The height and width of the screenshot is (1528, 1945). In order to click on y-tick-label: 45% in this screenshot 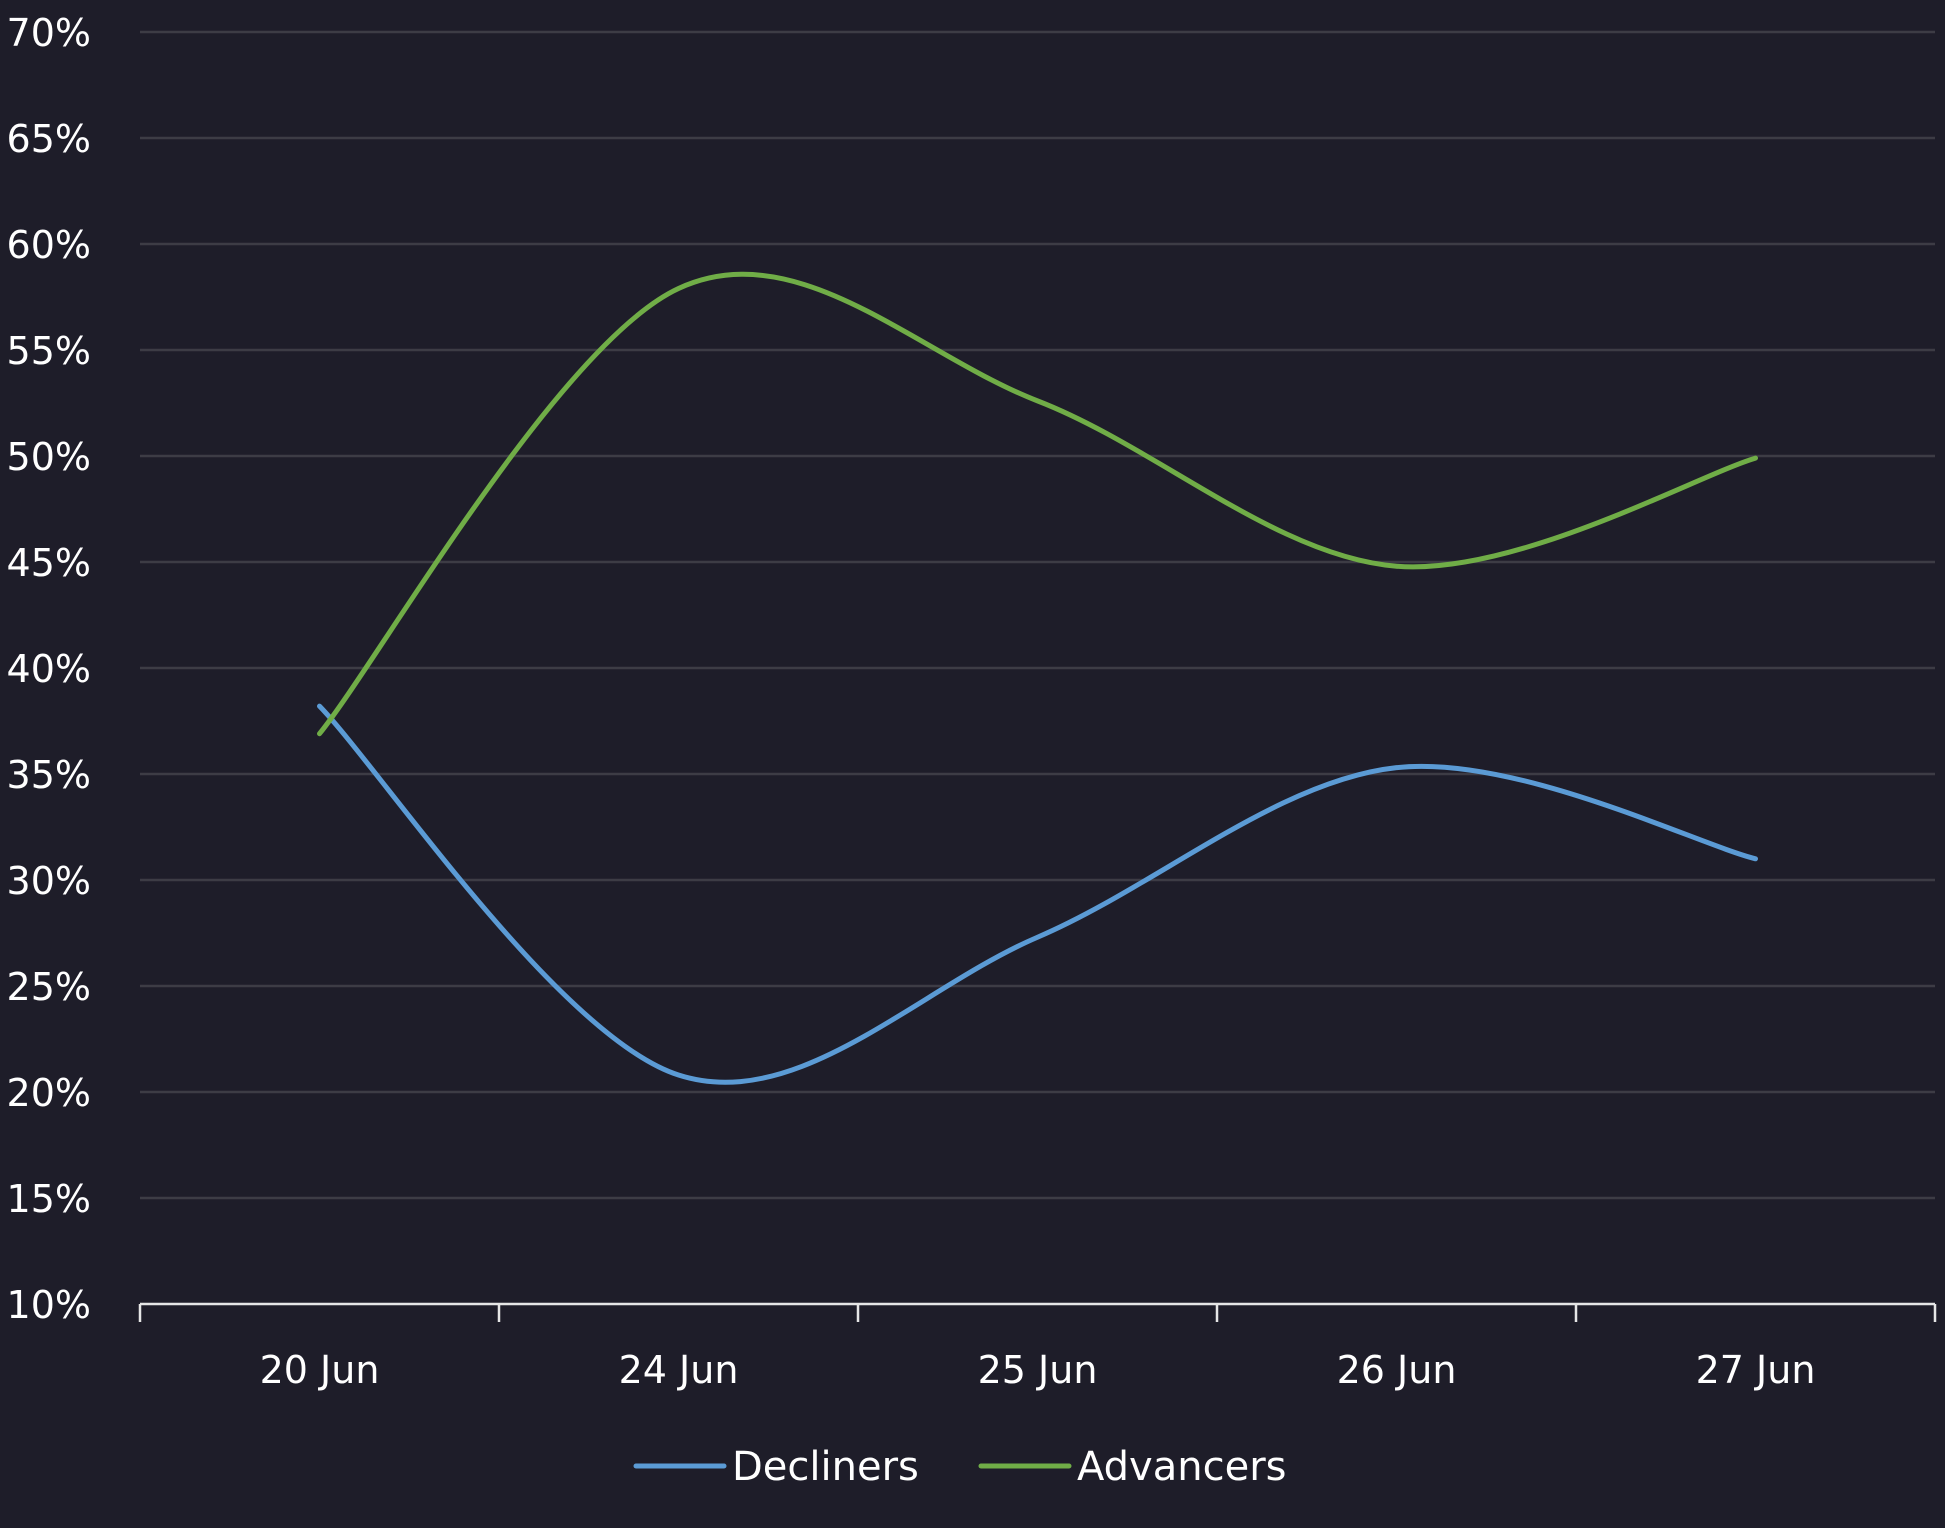, I will do `click(49, 563)`.